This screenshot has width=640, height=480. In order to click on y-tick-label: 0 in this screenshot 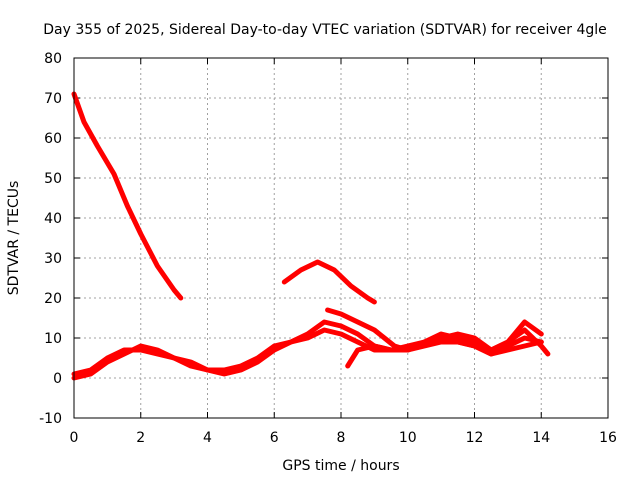, I will do `click(57, 379)`.